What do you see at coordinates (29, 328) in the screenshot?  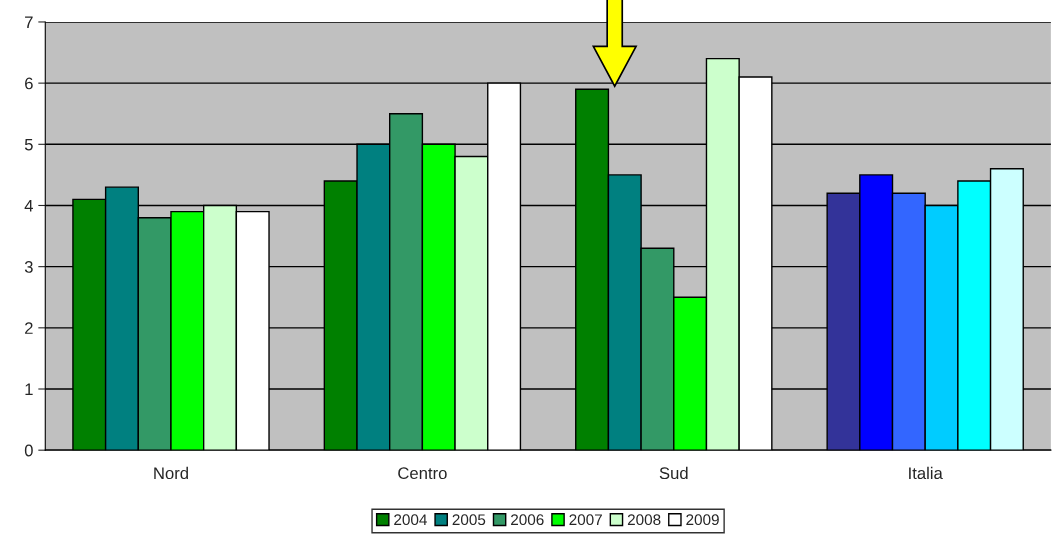 I see `y-tick-label: 2` at bounding box center [29, 328].